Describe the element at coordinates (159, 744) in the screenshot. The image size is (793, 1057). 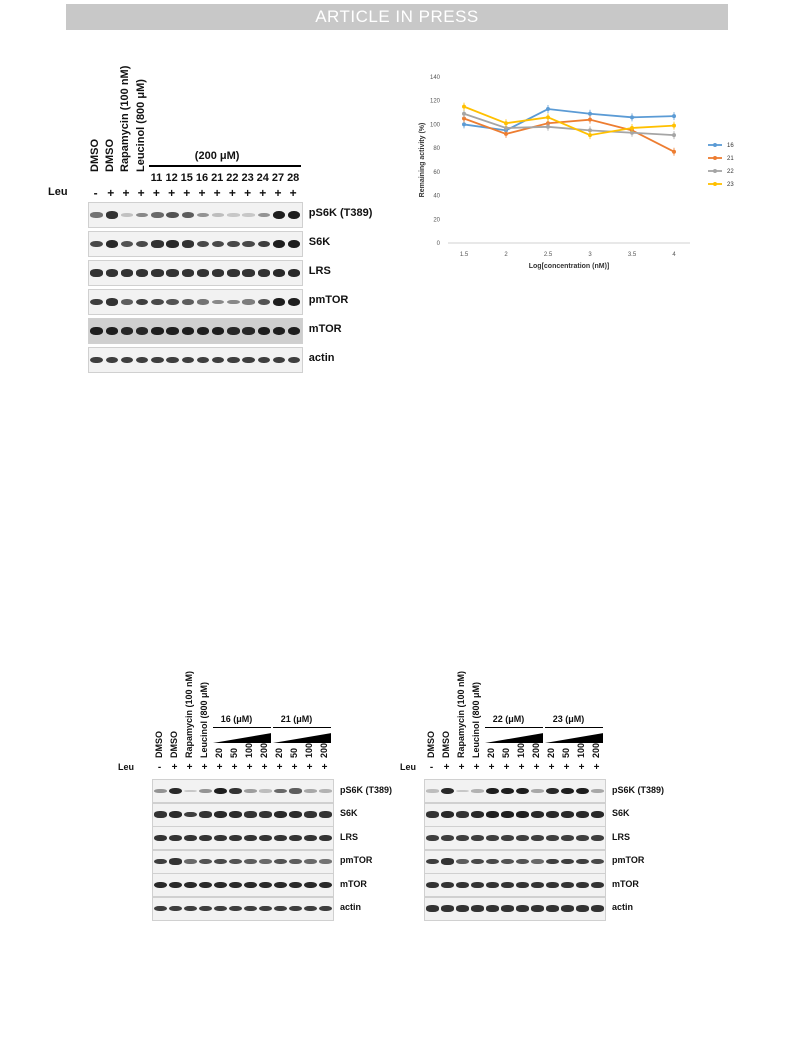
I see `lane-label: DMSO` at that location.